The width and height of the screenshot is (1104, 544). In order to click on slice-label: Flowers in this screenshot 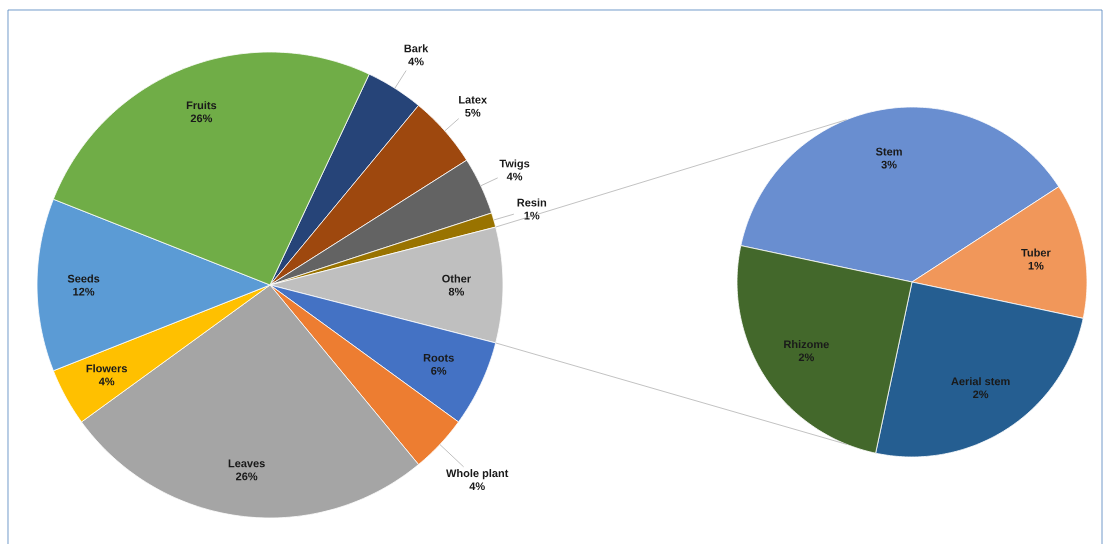, I will do `click(106, 368)`.